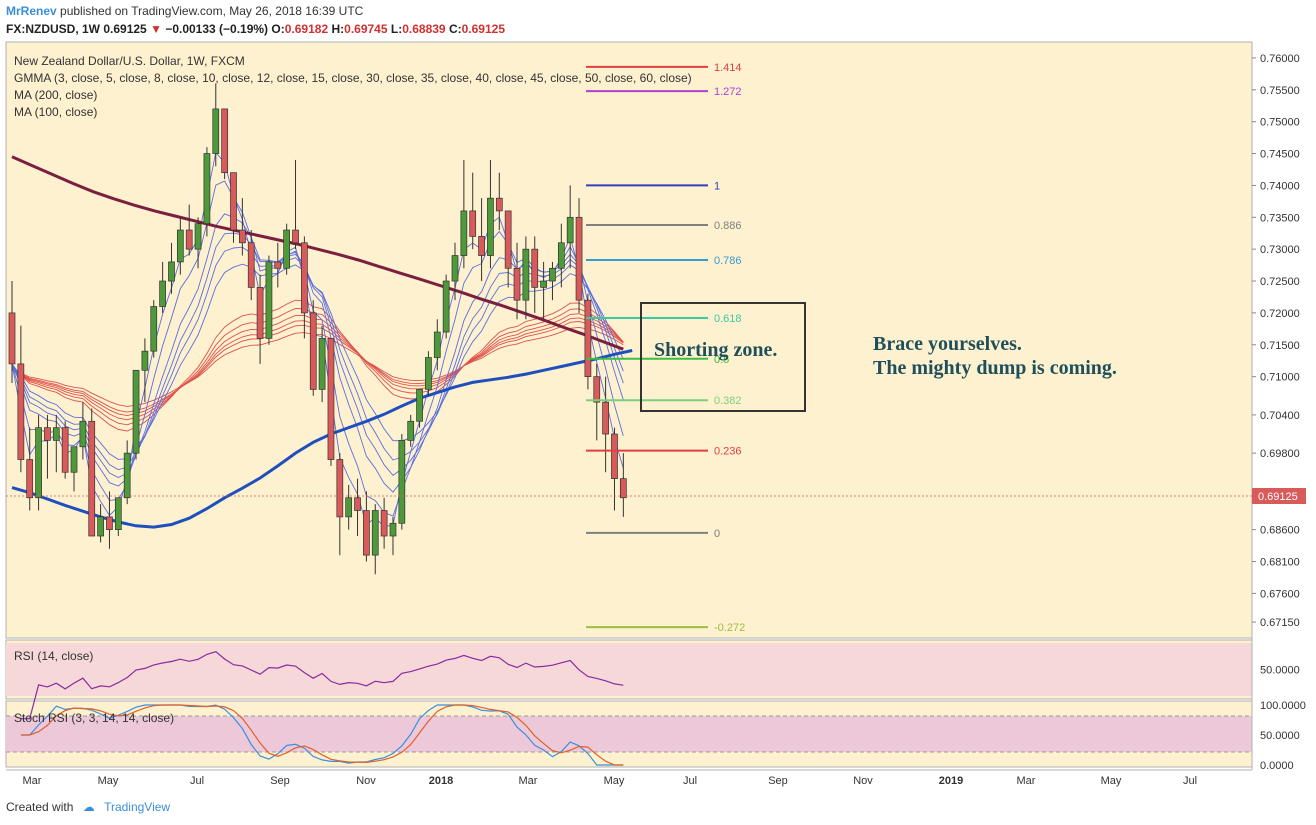  Describe the element at coordinates (55, 95) in the screenshot. I see `ma200-legend: MA (200, close)` at that location.